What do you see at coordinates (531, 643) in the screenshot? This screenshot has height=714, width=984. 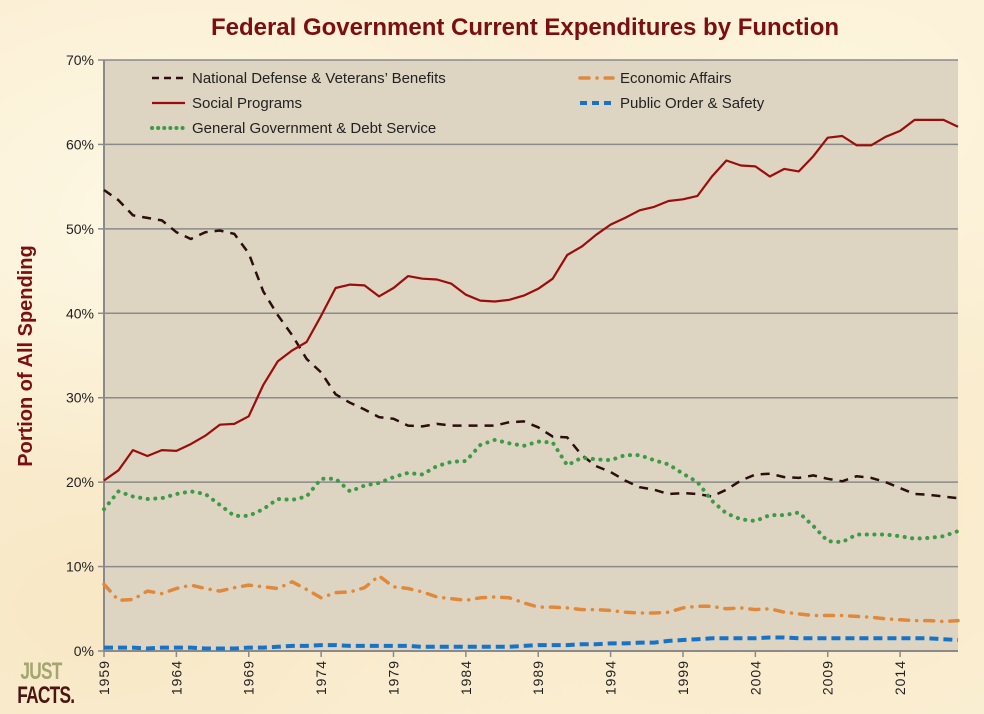 I see `series-line-public-order-safety` at bounding box center [531, 643].